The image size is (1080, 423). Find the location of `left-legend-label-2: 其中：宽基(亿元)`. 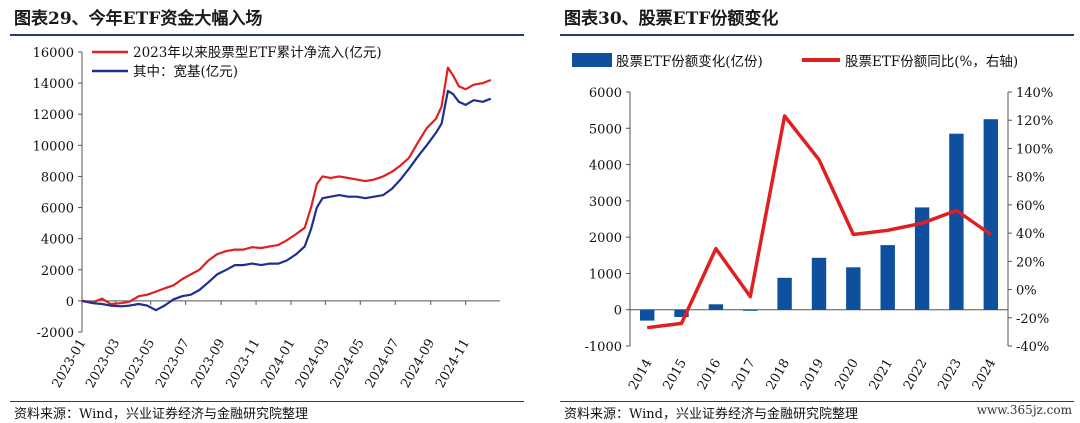

left-legend-label-2: 其中：宽基(亿元) is located at coordinates (185, 71).